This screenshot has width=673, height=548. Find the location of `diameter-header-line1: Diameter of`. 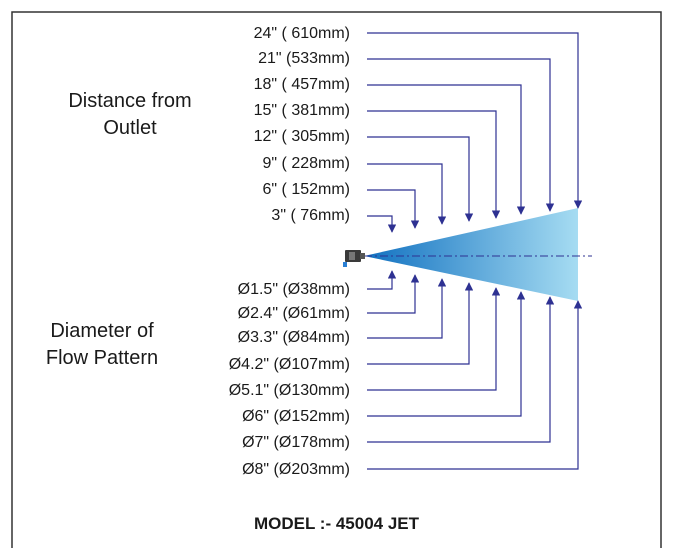

diameter-header-line1: Diameter of is located at coordinates (102, 331).